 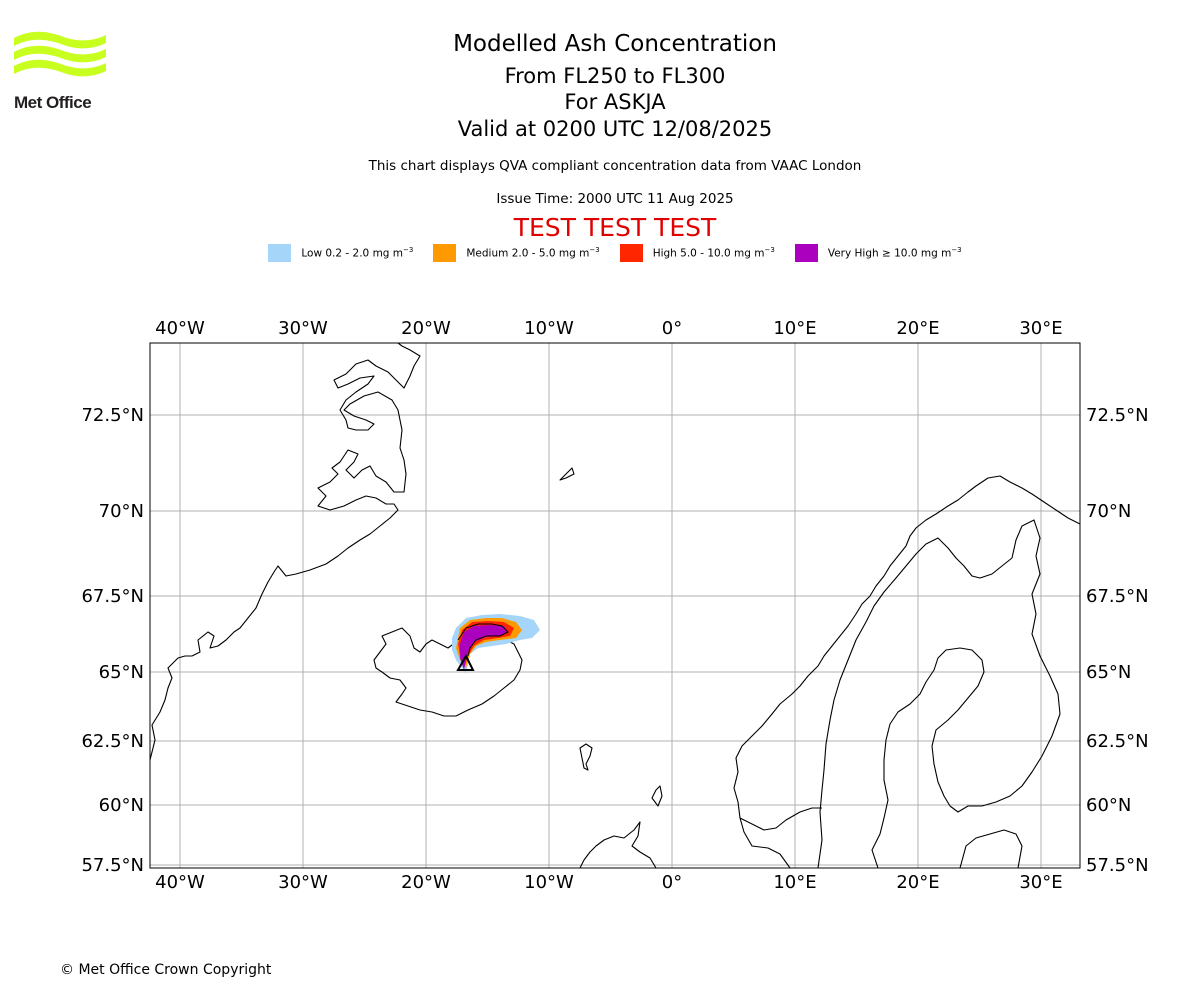 I want to click on copyright-notice: © Met Office Crown Copyright, so click(x=166, y=970).